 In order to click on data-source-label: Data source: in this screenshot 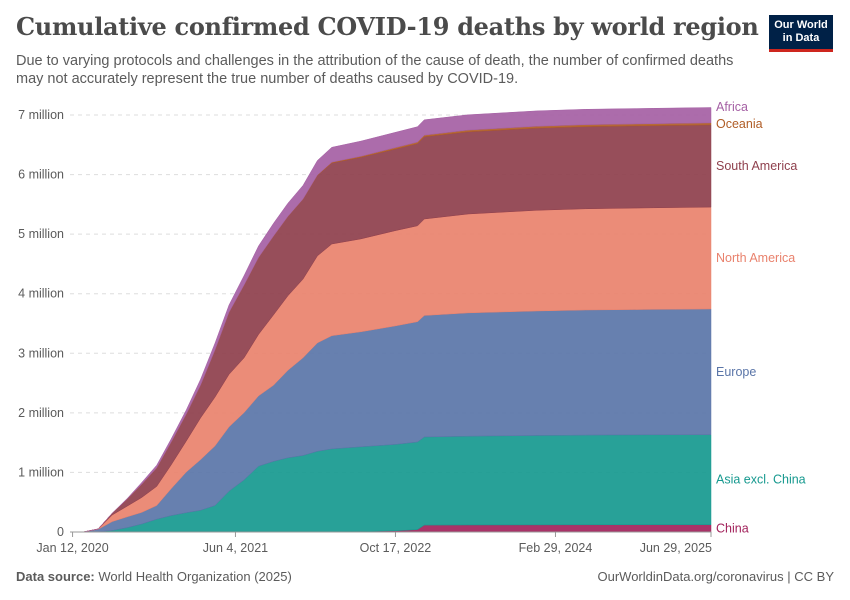, I will do `click(55, 576)`.